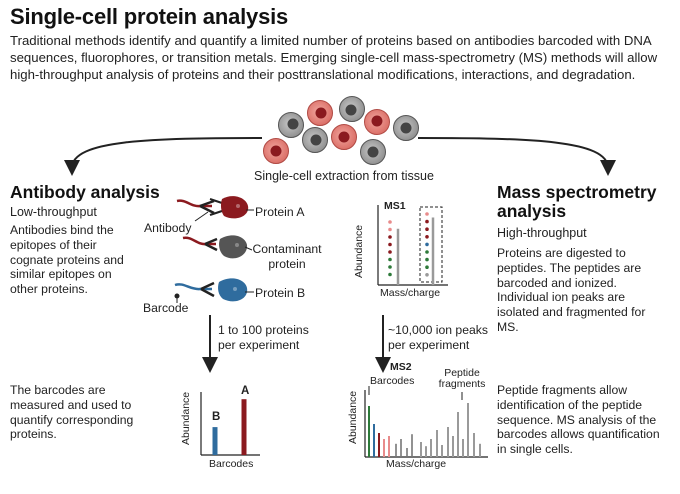  What do you see at coordinates (431, 244) in the screenshot?
I see `ms1-selection-box` at bounding box center [431, 244].